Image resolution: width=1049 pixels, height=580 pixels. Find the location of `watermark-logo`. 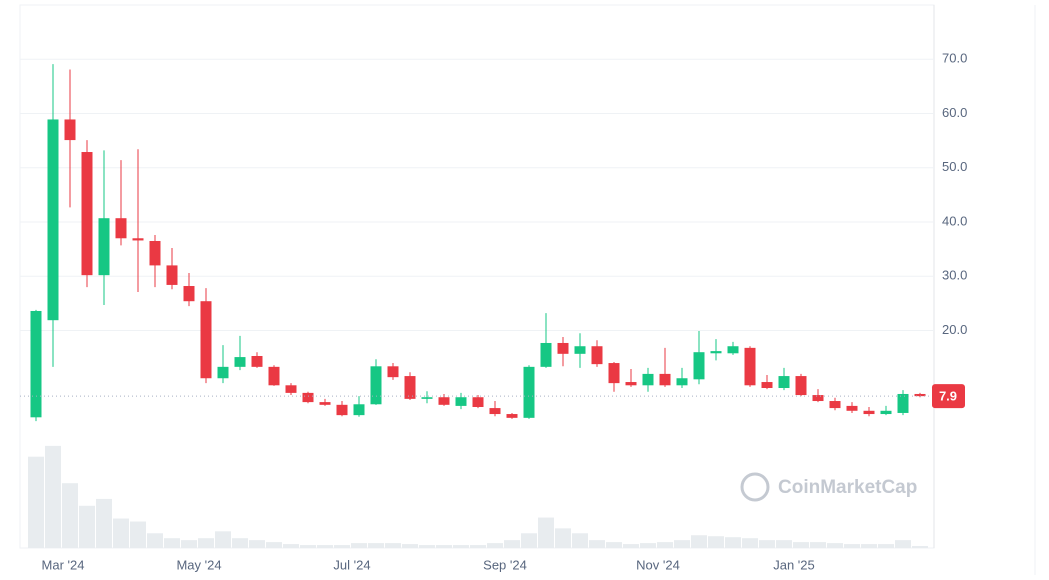

watermark-logo is located at coordinates (755, 487).